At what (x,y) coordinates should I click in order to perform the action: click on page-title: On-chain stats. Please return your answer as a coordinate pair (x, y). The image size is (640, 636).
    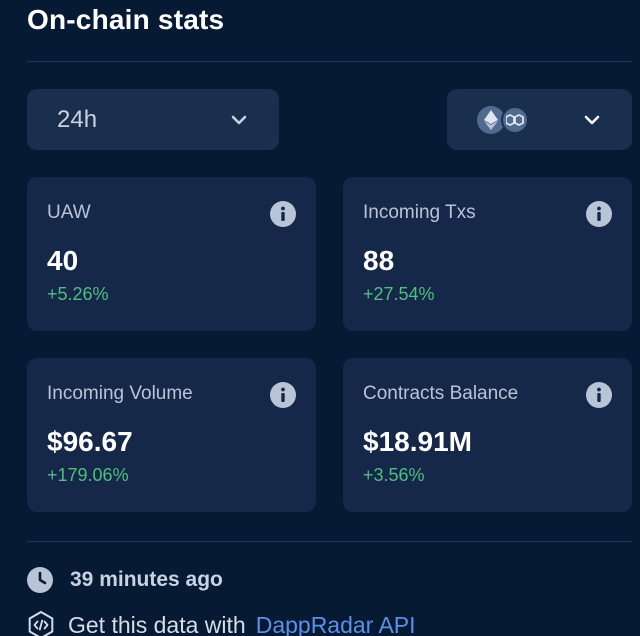
    Looking at the image, I should click on (126, 19).